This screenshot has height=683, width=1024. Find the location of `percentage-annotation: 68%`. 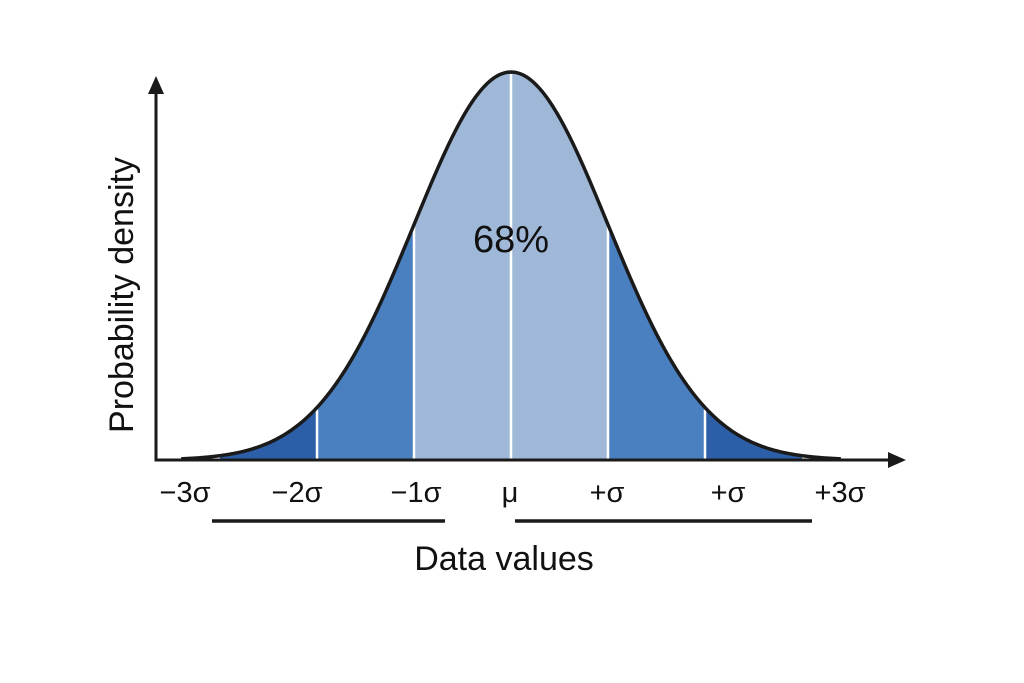

percentage-annotation: 68% is located at coordinates (511, 240).